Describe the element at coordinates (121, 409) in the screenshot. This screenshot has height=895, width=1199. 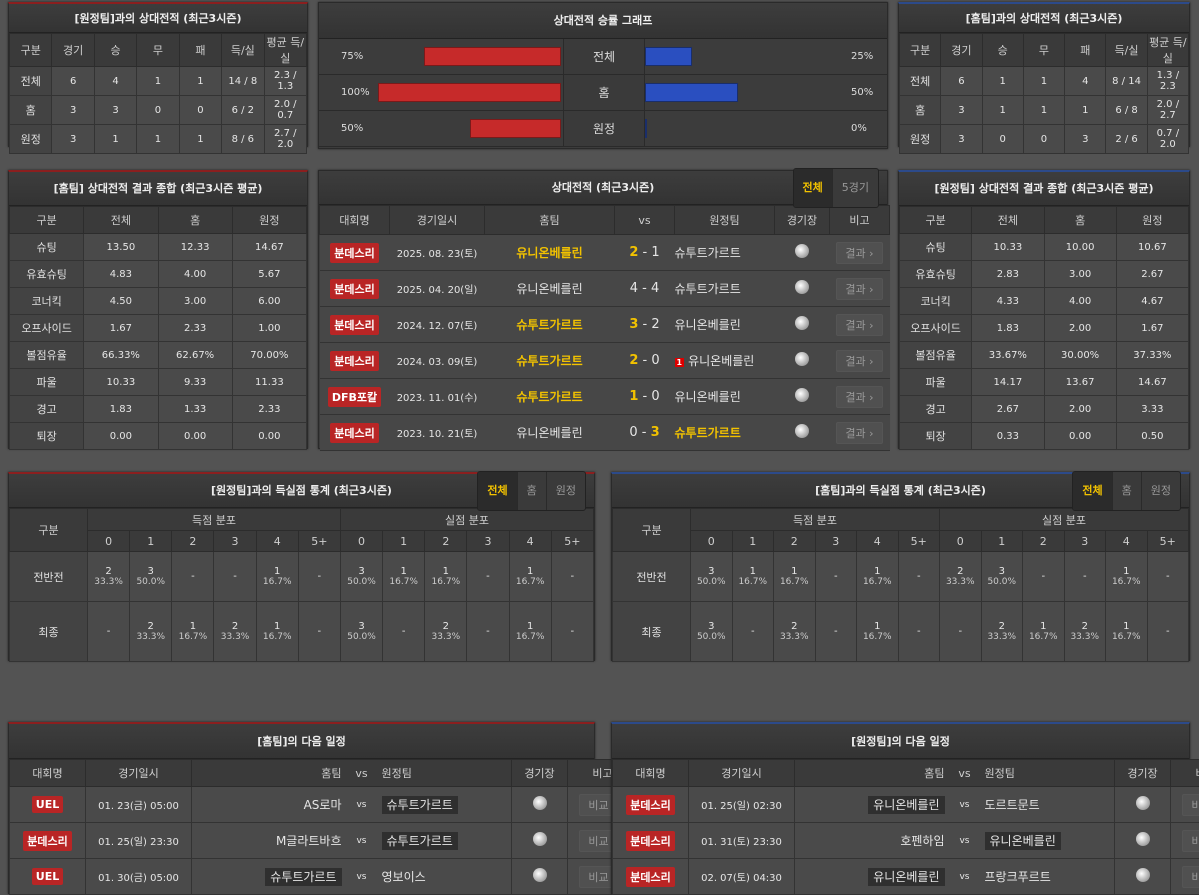
I see `table-cell: 1.83` at that location.